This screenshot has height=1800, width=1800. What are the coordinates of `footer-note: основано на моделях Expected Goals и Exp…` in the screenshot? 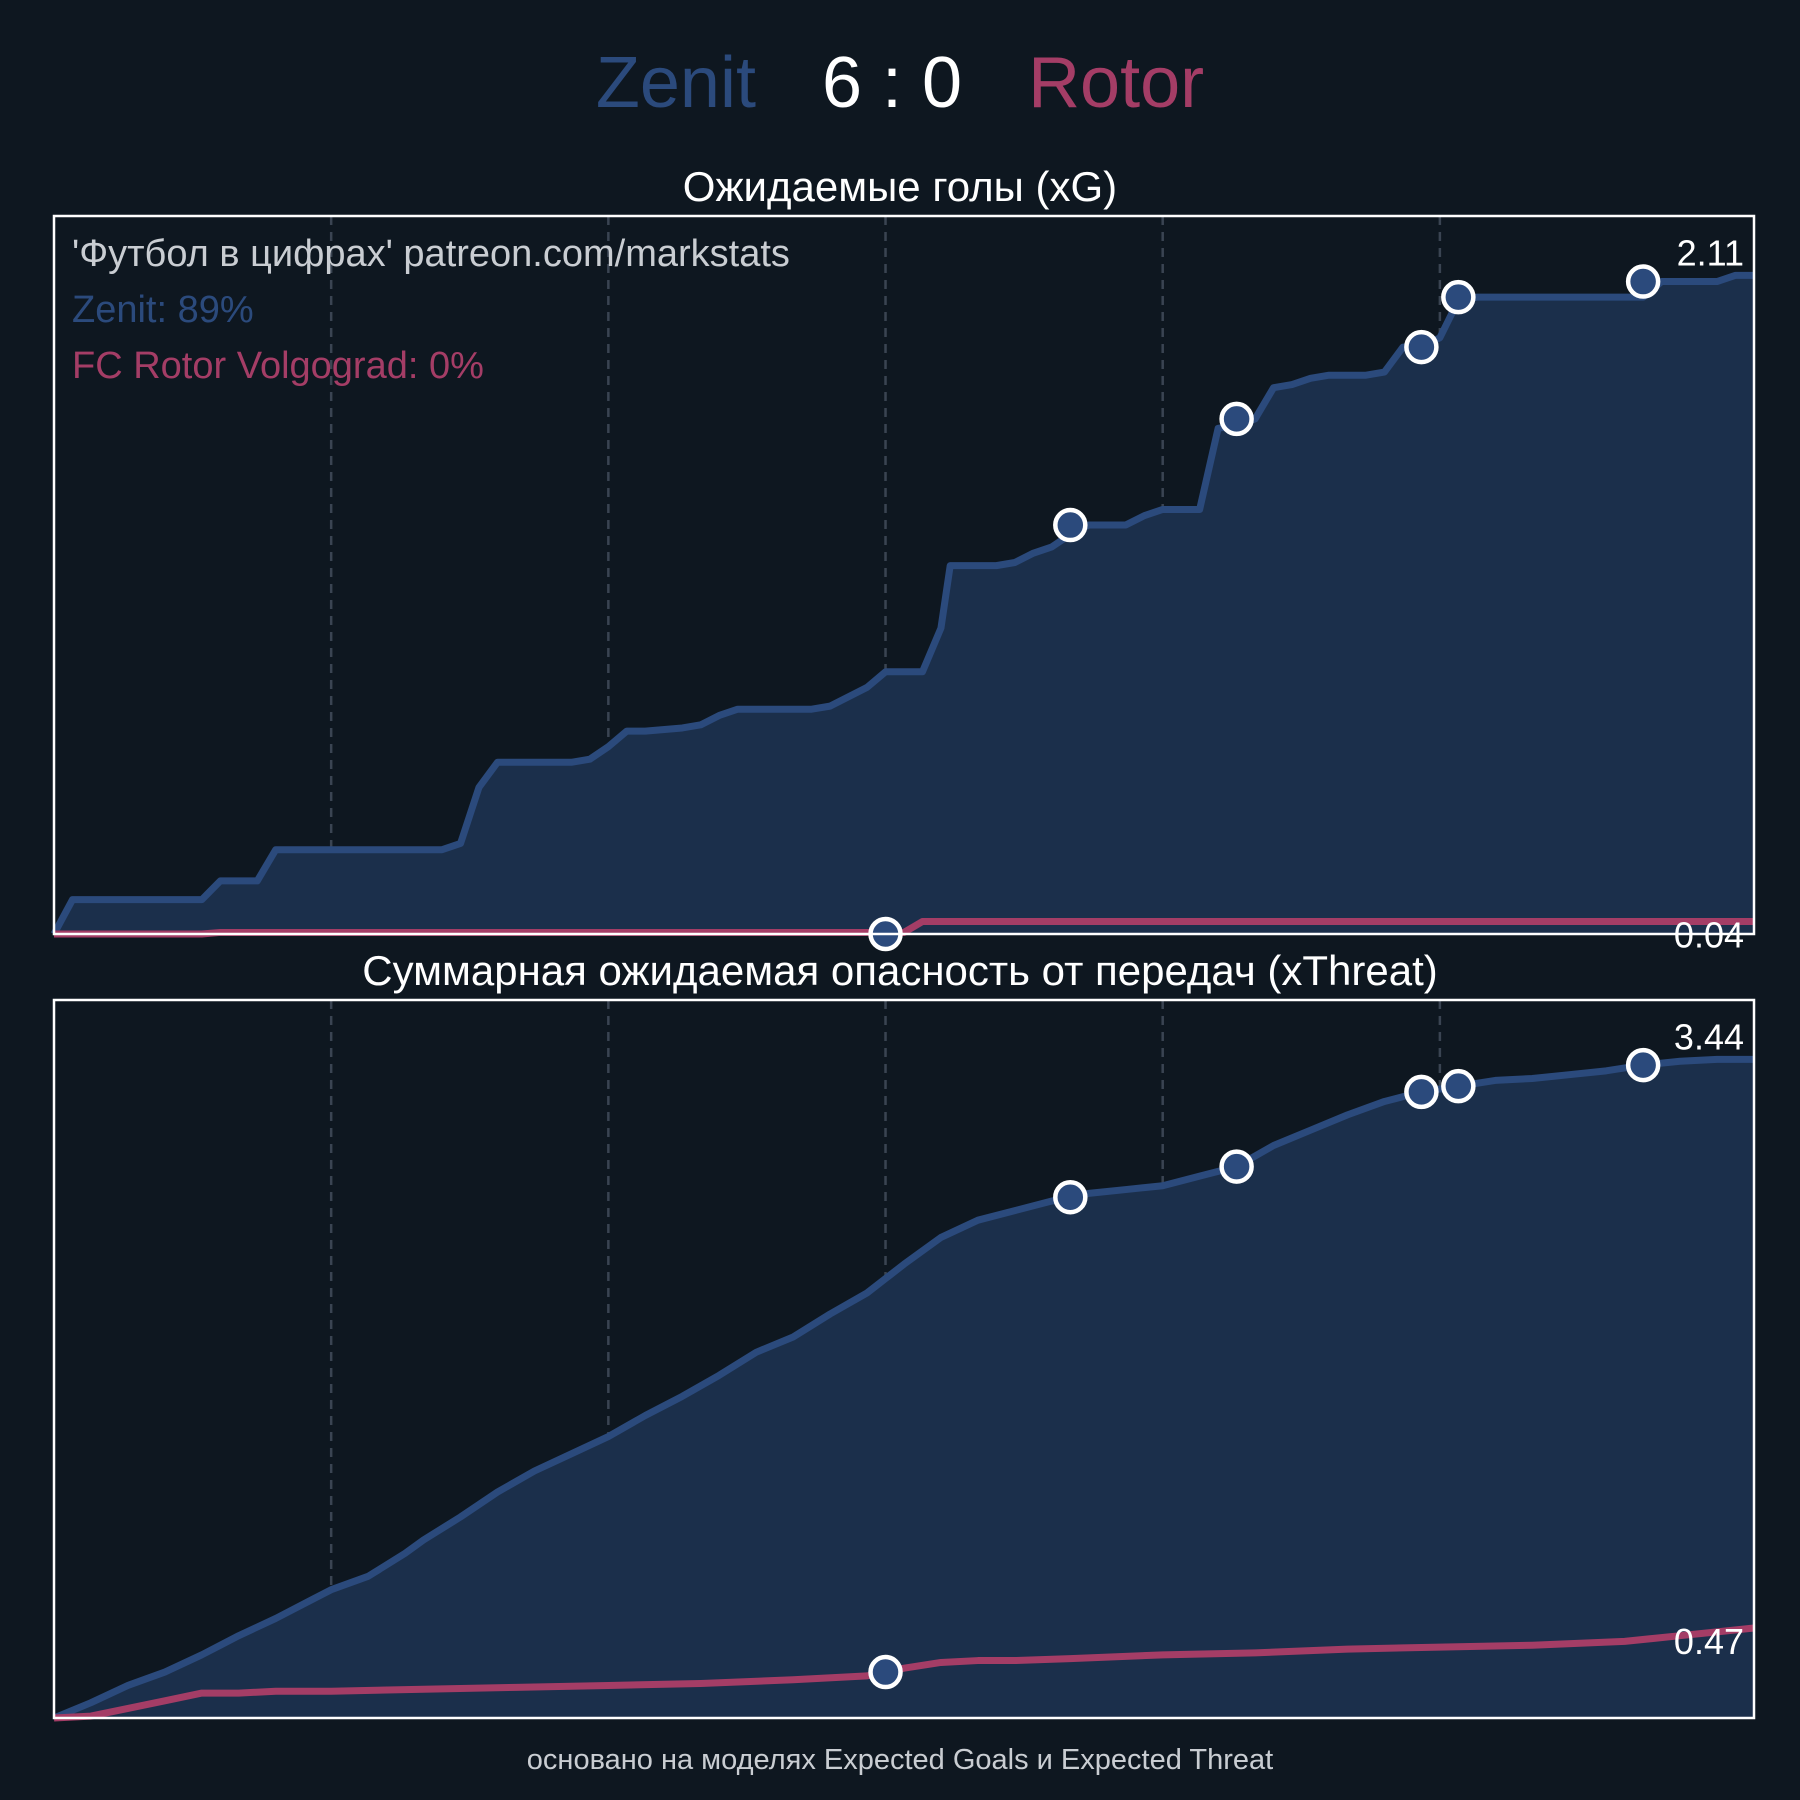 It's located at (900, 1760).